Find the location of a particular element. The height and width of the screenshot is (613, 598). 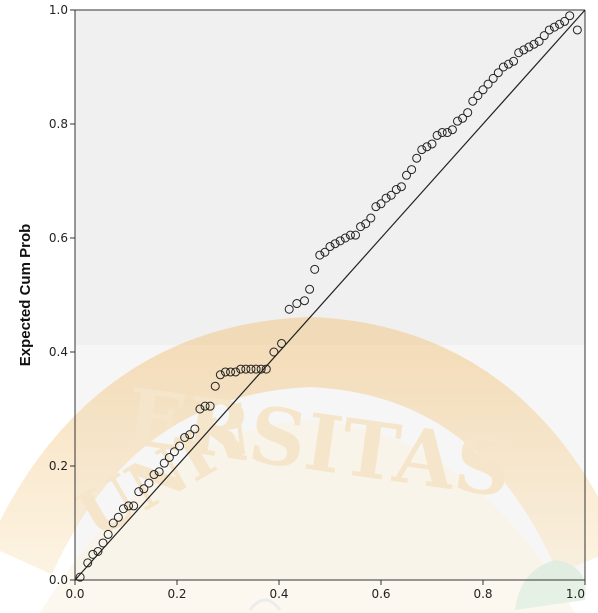

y-tick-label: 0.2 is located at coordinates (58, 466).